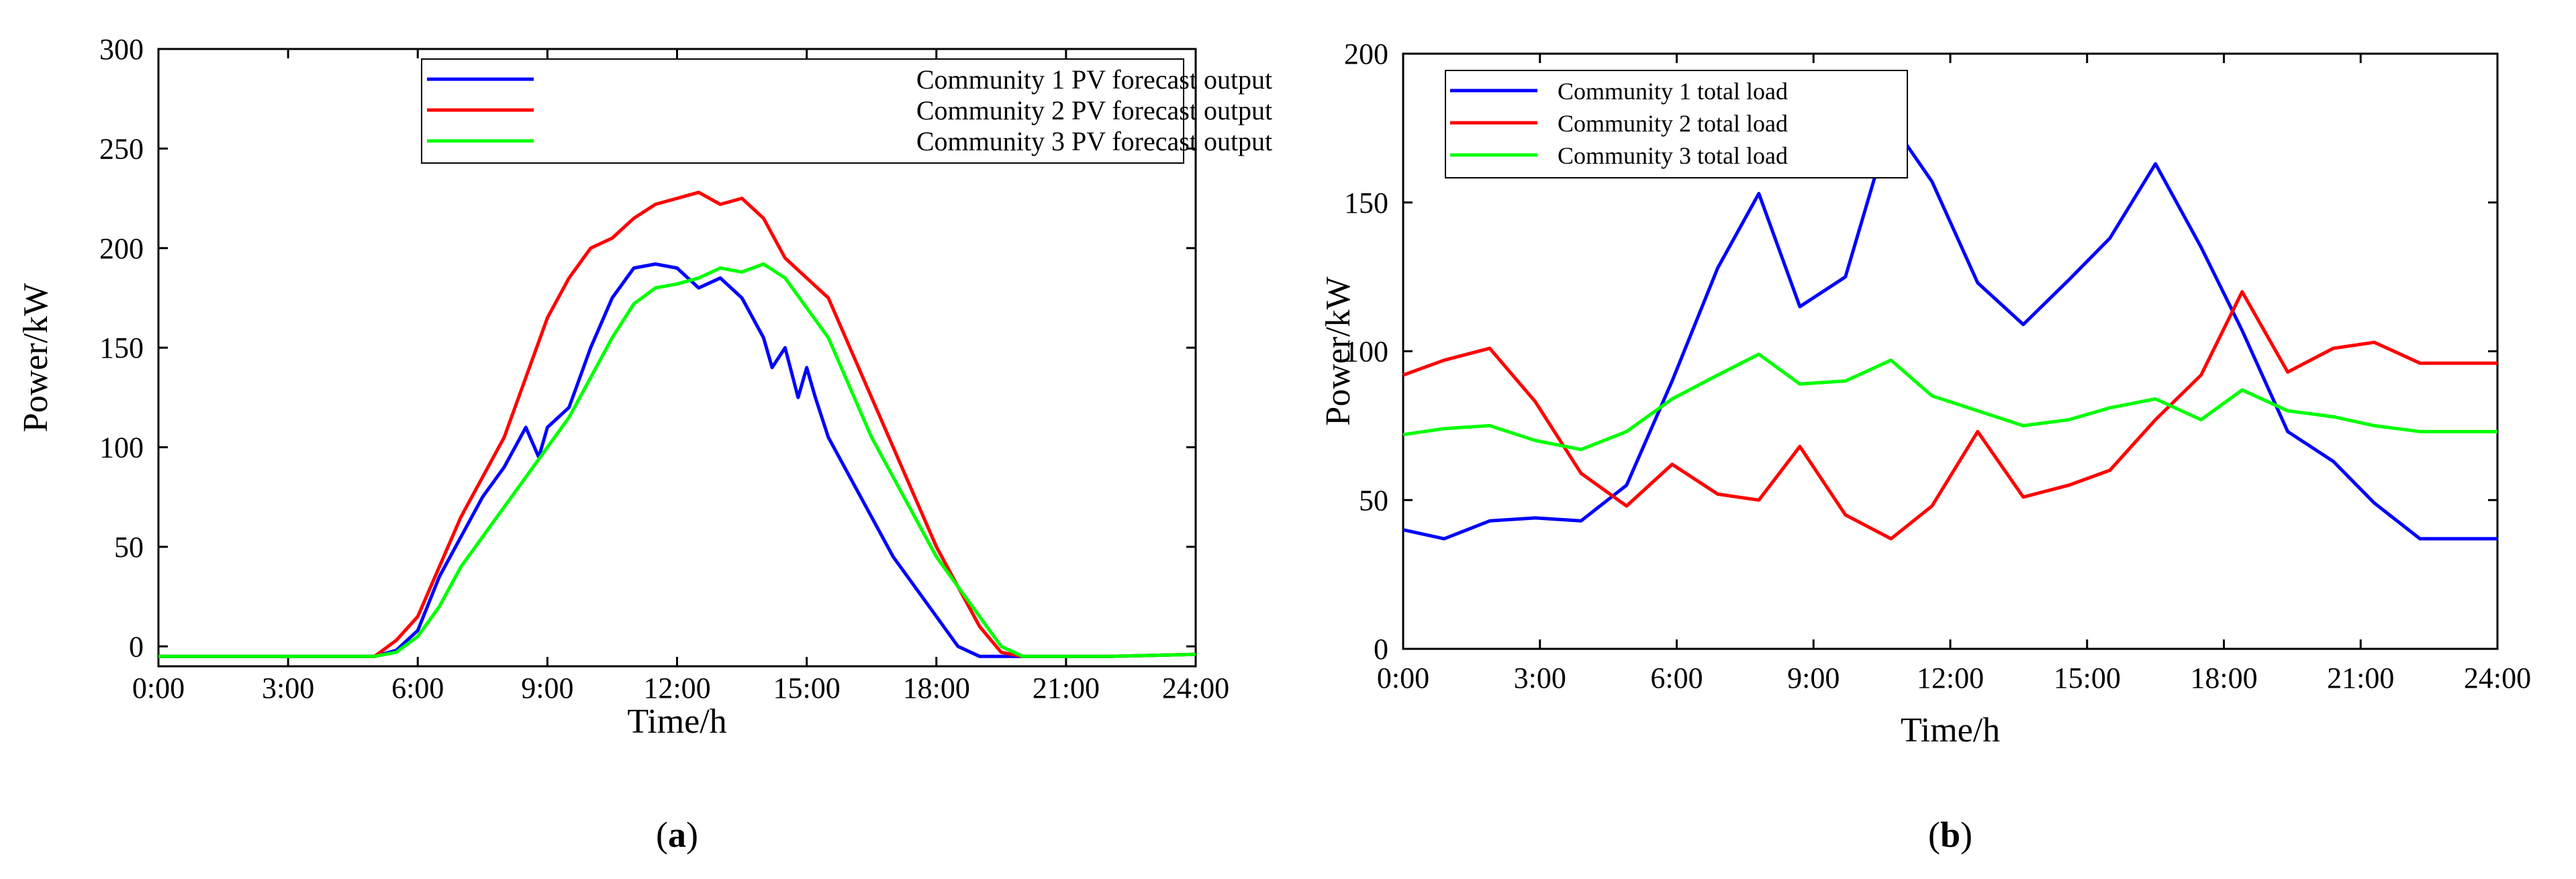  I want to click on y-tick-label: 250, so click(121, 148).